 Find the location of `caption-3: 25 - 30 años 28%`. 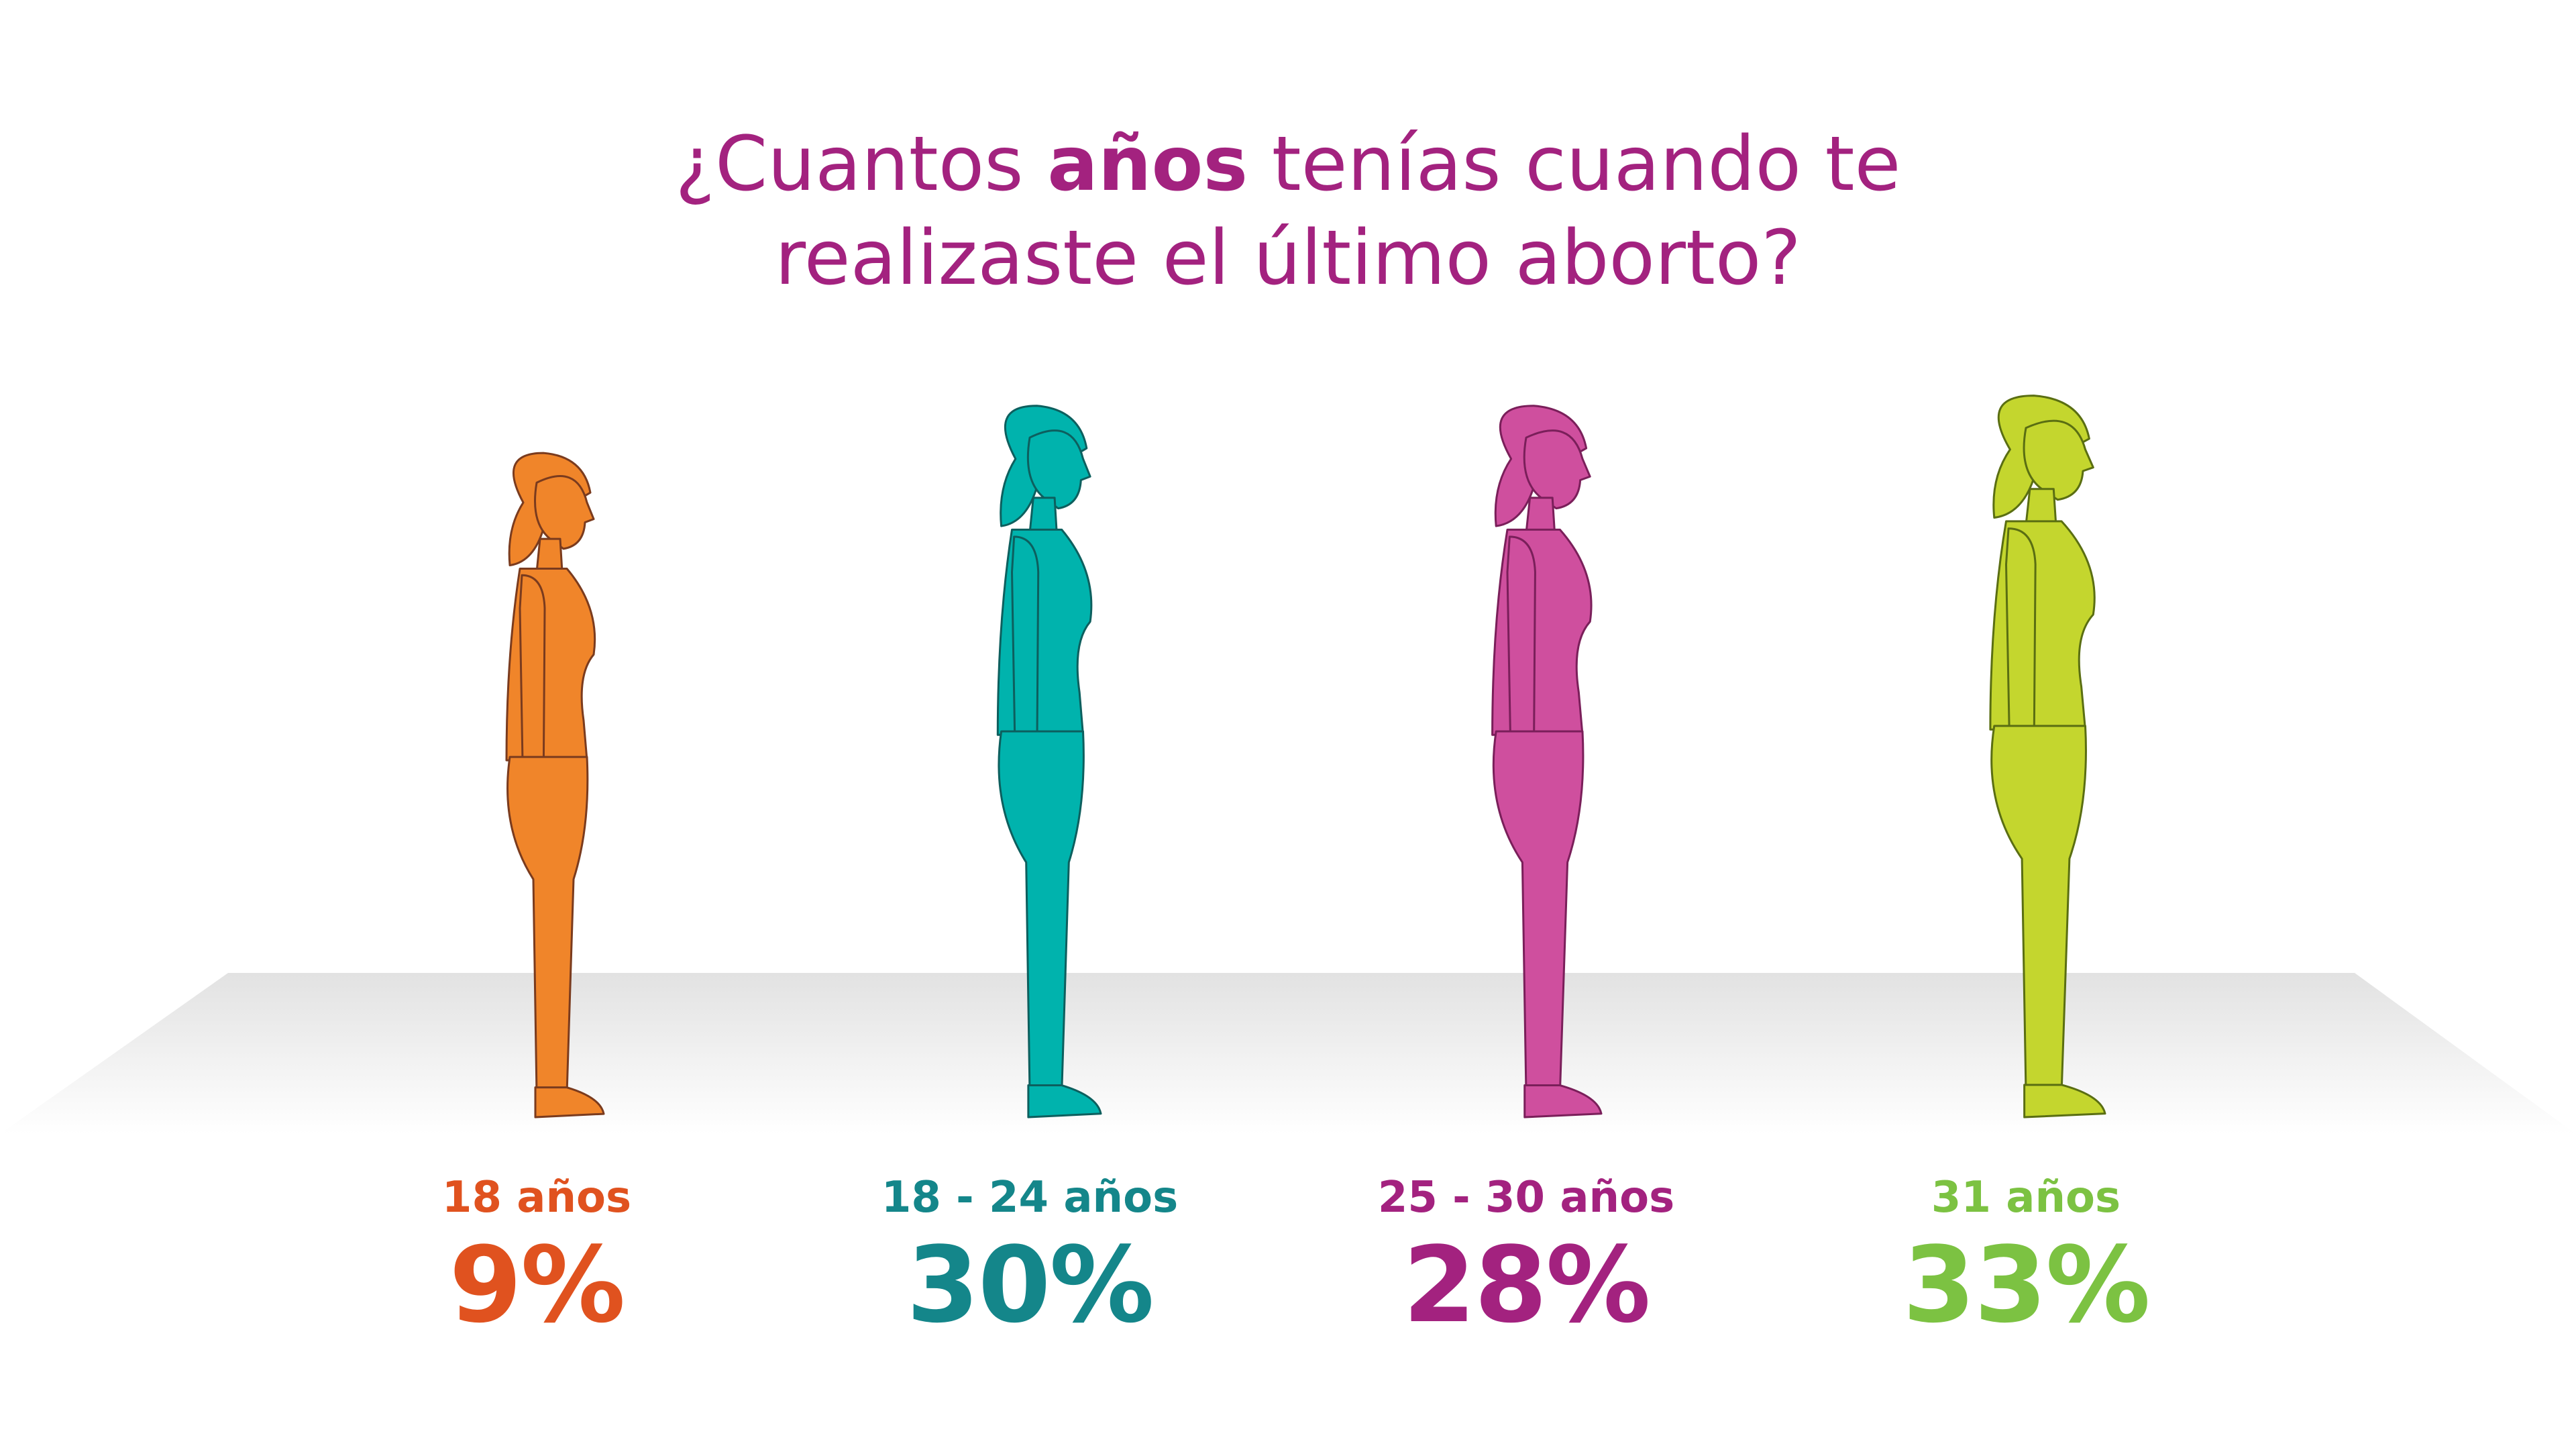

caption-3: 25 - 30 años 28% is located at coordinates (1526, 1258).